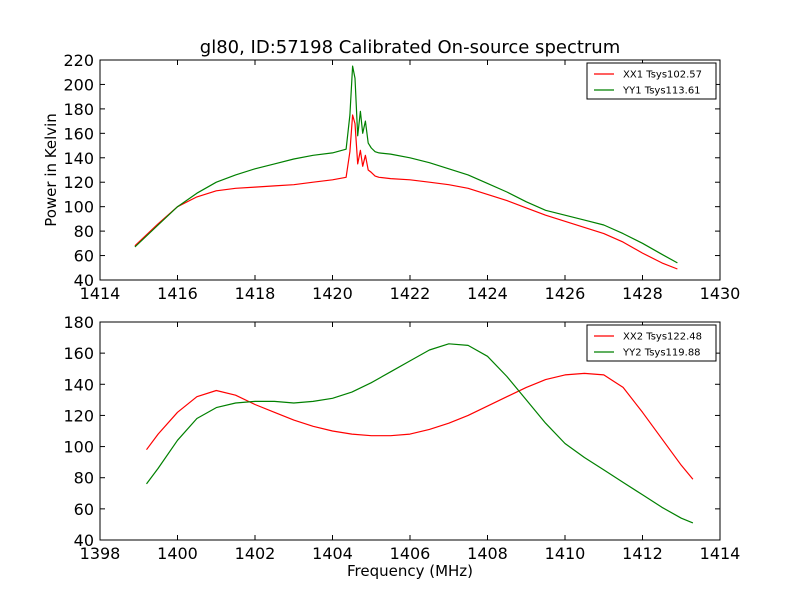 Image resolution: width=800 pixels, height=600 pixels. Describe the element at coordinates (661, 353) in the screenshot. I see `legend-label: YY2 Tsys119.88` at that location.